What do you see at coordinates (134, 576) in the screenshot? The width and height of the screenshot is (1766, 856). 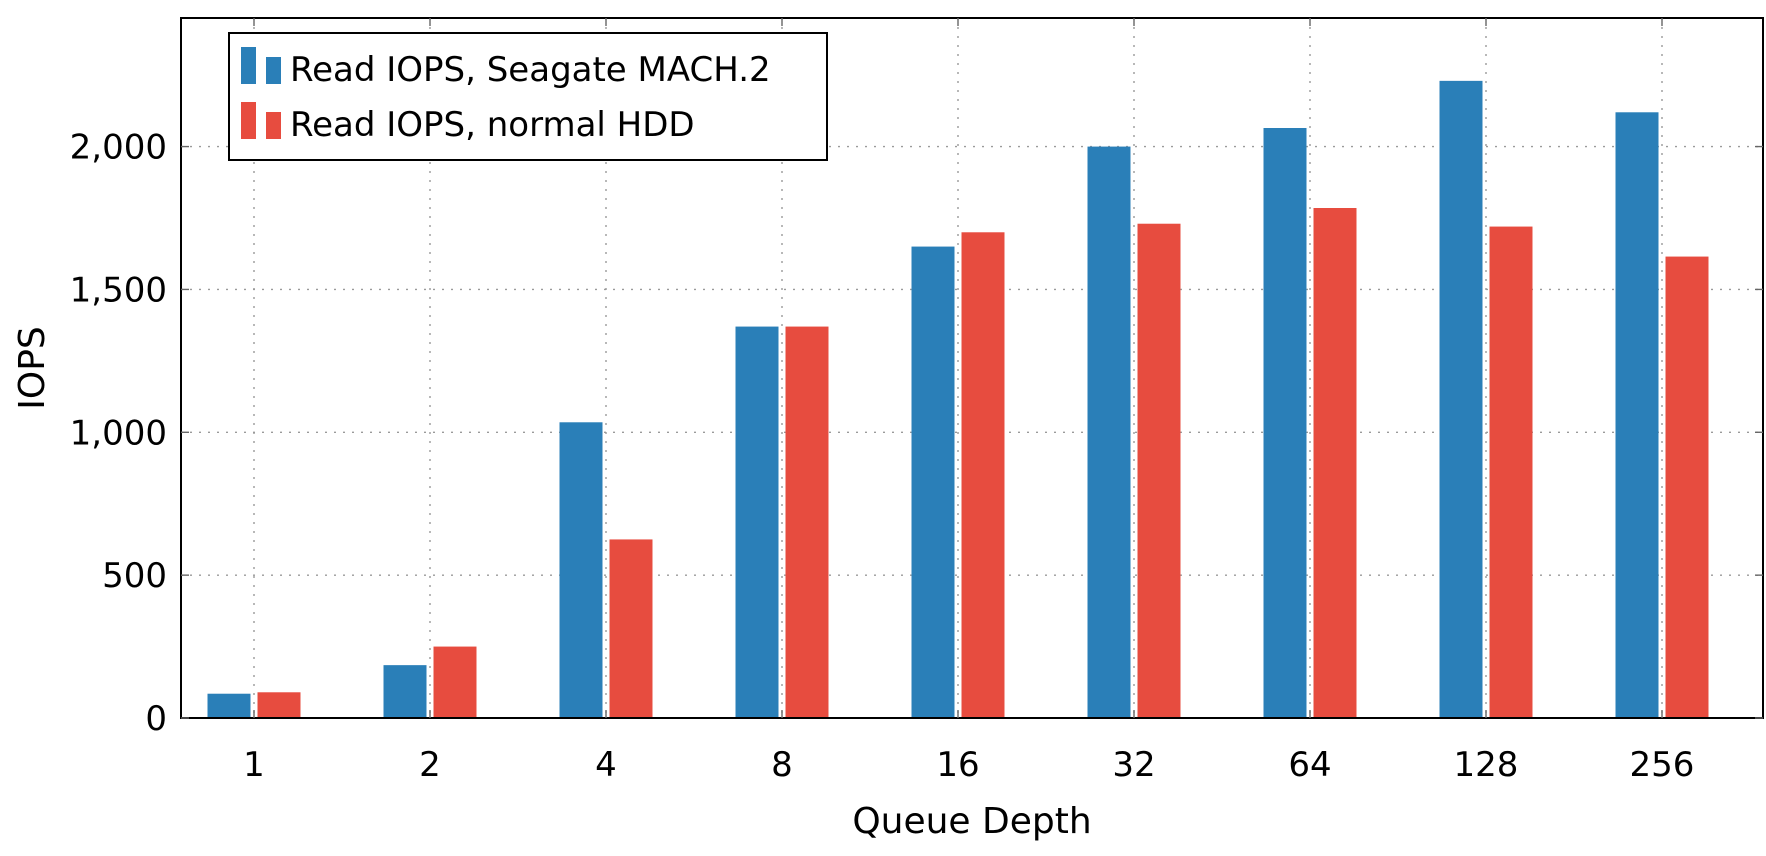 I see `y-tick-label: 500` at bounding box center [134, 576].